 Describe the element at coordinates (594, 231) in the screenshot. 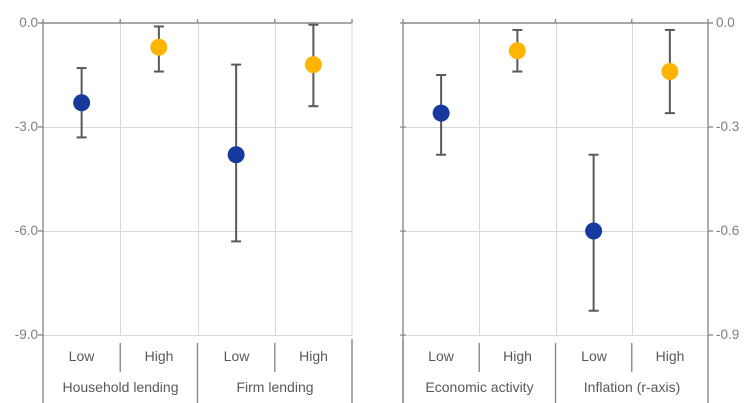

I see `data-point-inflation-r-axis-low` at that location.